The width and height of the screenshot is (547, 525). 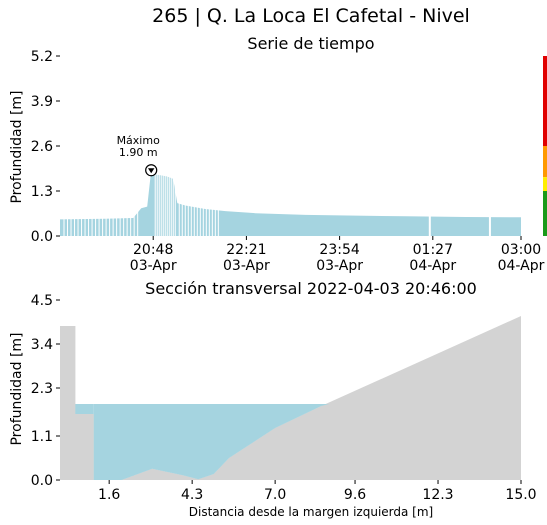 I want to click on timeseries-xtick-time: 23:54, so click(x=339, y=250).